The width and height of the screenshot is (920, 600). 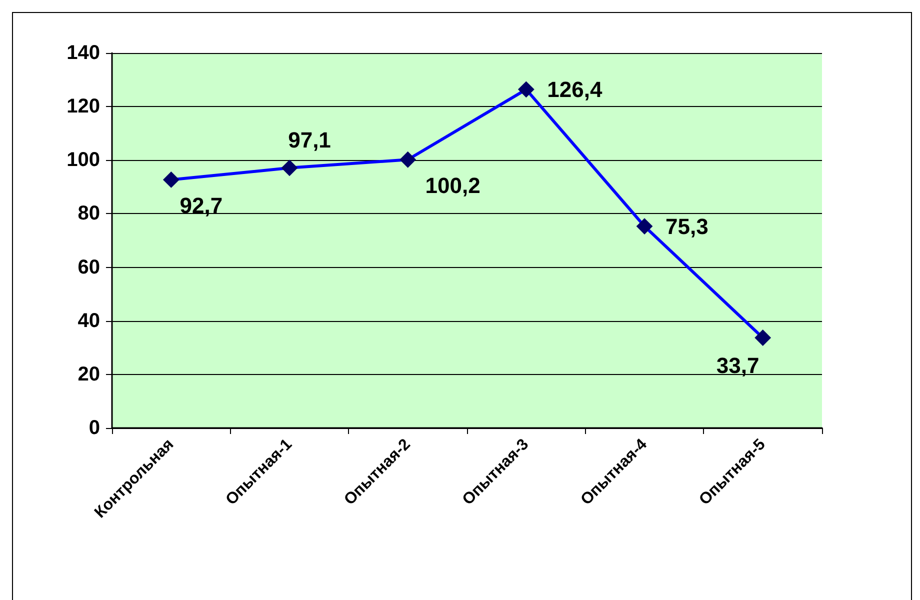 I want to click on y-tick-label: 100, so click(x=83, y=160).